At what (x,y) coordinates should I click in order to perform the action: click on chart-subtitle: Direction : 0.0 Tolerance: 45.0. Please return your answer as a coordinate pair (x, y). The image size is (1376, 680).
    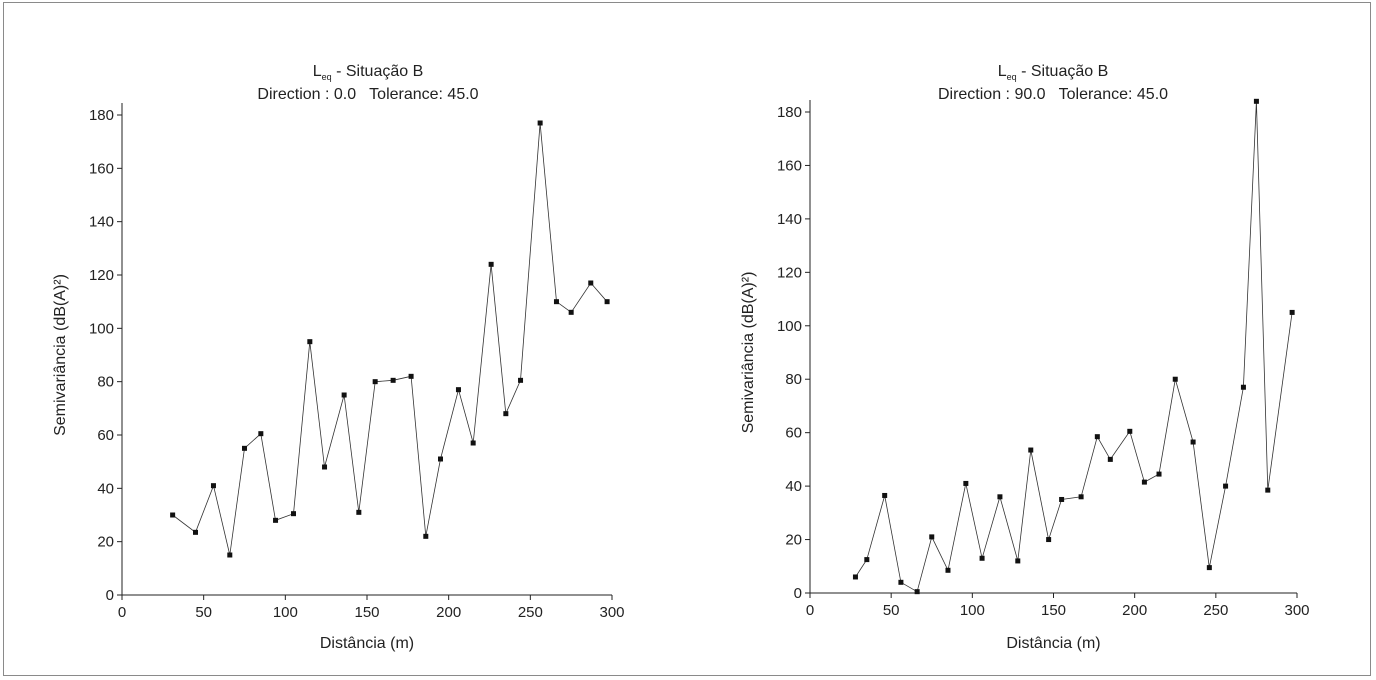
    Looking at the image, I should click on (367, 94).